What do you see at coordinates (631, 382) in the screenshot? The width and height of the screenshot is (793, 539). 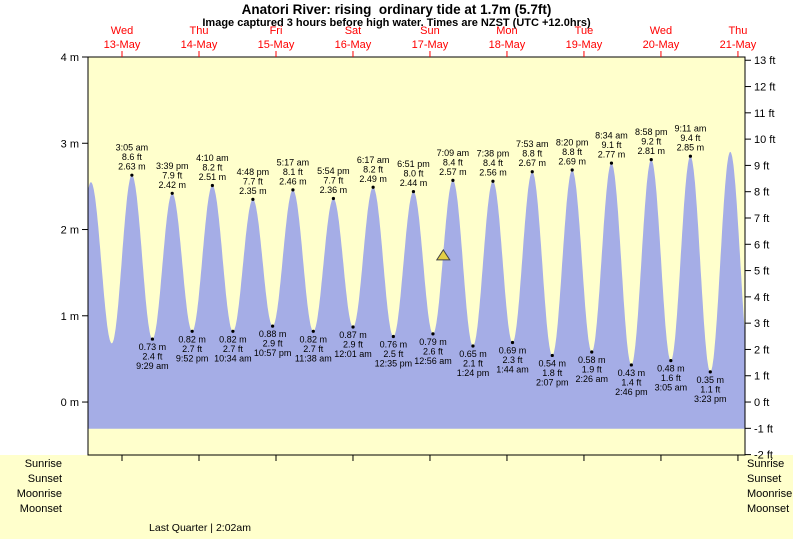 I see `low-tide-label-line: 1.4 ft` at bounding box center [631, 382].